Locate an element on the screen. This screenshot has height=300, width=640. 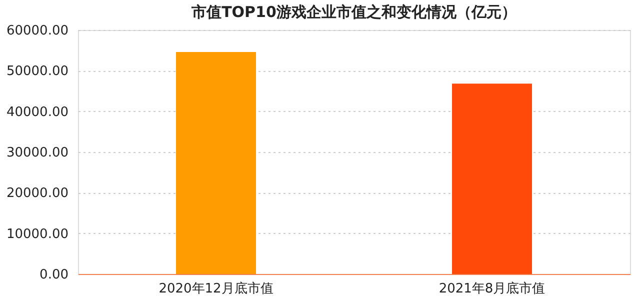
y-tick-label: 60000.00 is located at coordinates (37, 31).